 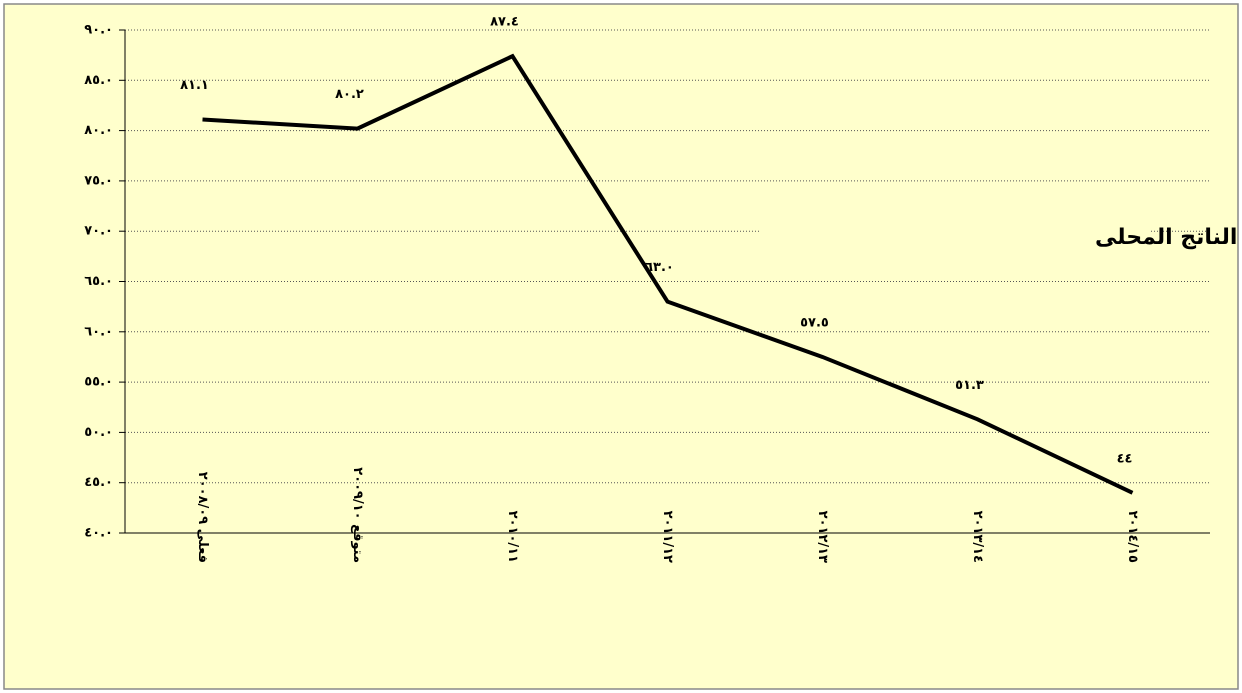 What do you see at coordinates (98, 130) in the screenshot?
I see `y-tick-label: ٨٠.٠` at bounding box center [98, 130].